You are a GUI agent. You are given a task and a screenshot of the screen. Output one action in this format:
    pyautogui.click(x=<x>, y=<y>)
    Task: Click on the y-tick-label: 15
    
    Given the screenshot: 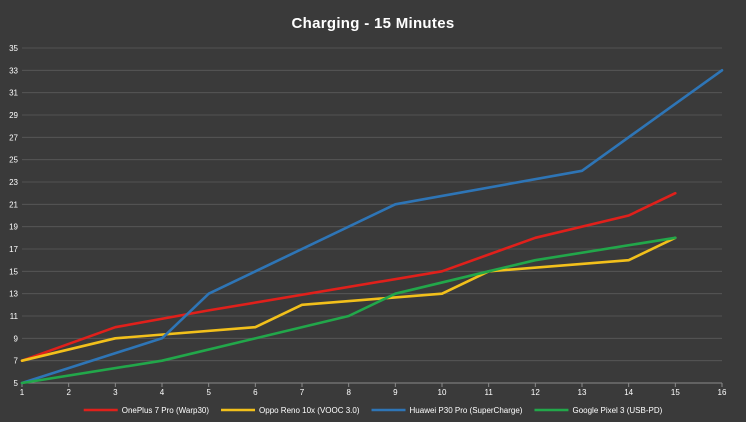 What is the action you would take?
    pyautogui.click(x=13, y=271)
    